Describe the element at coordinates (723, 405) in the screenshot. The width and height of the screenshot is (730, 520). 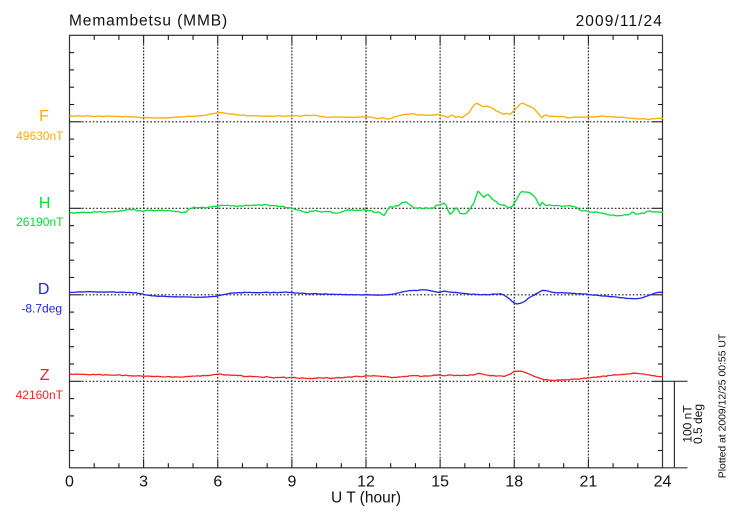
I see `svg-text: Plotted at 2009/12/25 00:55 UT` at that location.